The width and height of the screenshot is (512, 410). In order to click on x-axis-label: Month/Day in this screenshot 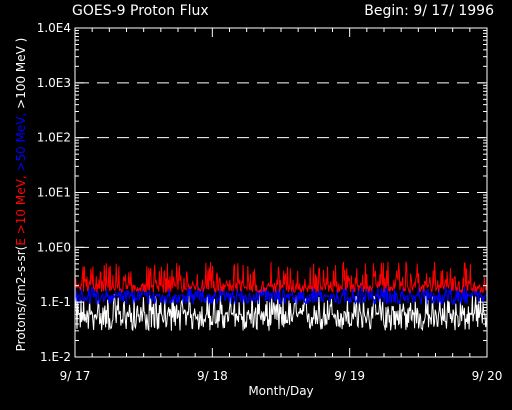, I will do `click(280, 391)`.